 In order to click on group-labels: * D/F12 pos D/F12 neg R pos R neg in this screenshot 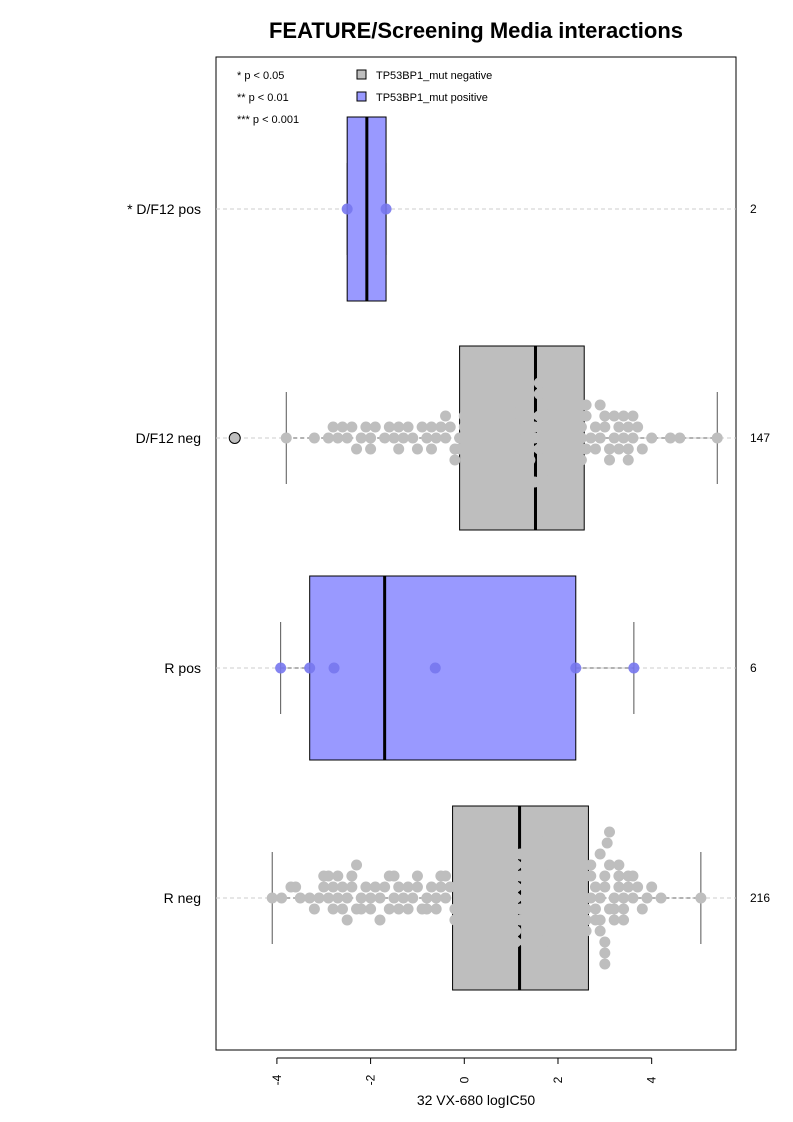, I will do `click(164, 553)`.